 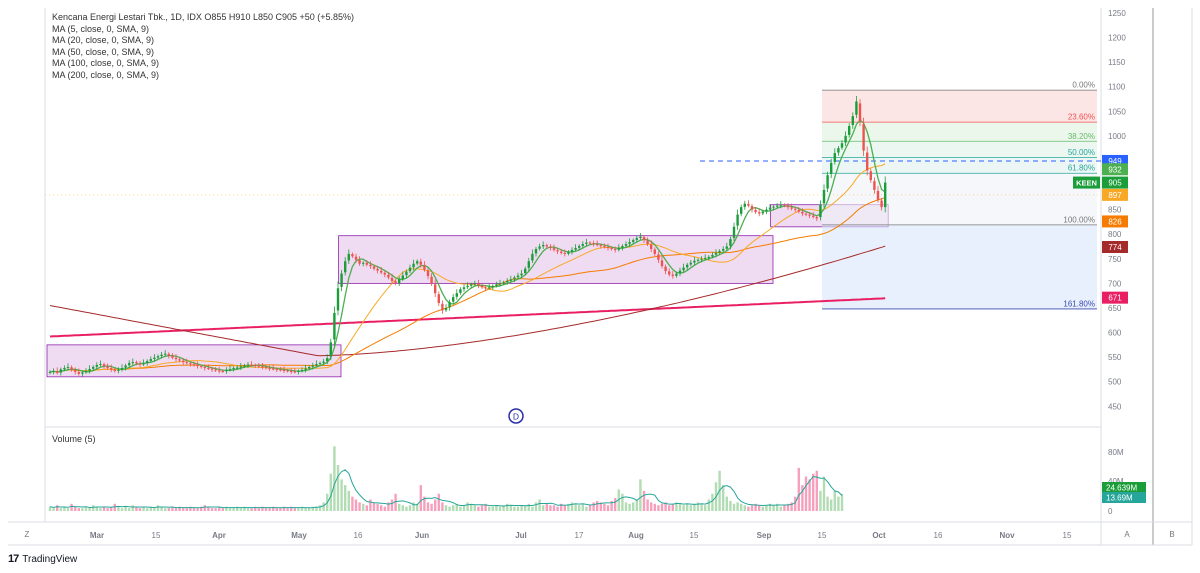 I want to click on ticker-tag: KEEN, so click(x=1086, y=183).